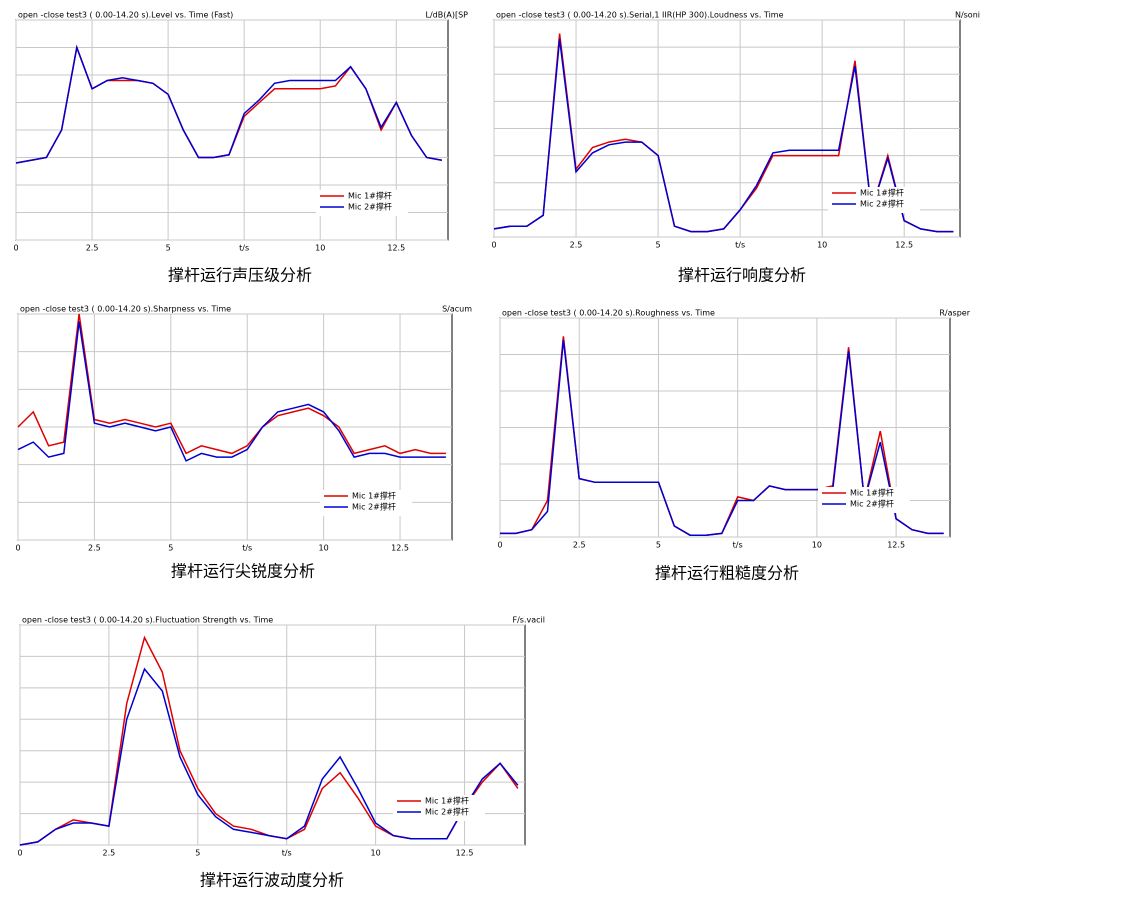 Image resolution: width=1140 pixels, height=901 pixels. I want to click on caption: 撑杆运行粗糙度分析, so click(727, 573).